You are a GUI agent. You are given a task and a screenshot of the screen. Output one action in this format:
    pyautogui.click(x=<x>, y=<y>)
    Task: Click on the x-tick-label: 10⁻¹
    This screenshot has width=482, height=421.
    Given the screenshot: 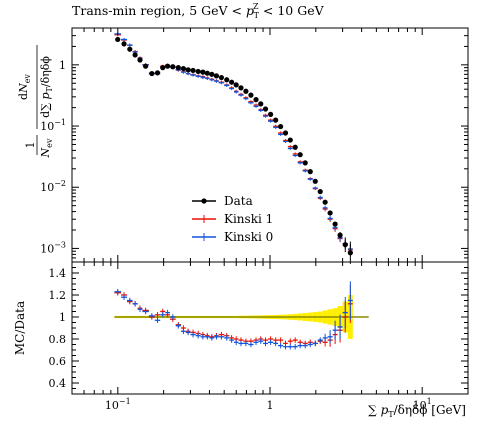 What is the action you would take?
    pyautogui.click(x=118, y=404)
    